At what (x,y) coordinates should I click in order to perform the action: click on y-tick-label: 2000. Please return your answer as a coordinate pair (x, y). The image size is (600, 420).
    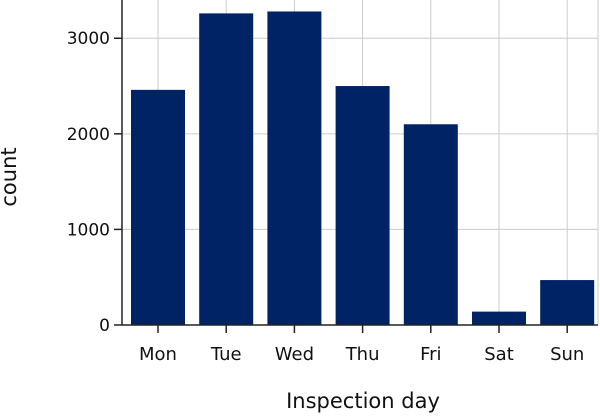
    Looking at the image, I should click on (88, 135).